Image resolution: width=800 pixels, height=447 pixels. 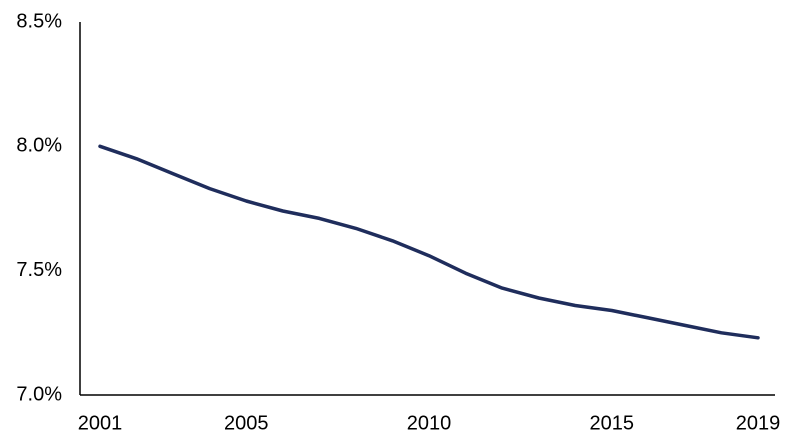 I want to click on y-tick-label: 7.5%, so click(x=39, y=270).